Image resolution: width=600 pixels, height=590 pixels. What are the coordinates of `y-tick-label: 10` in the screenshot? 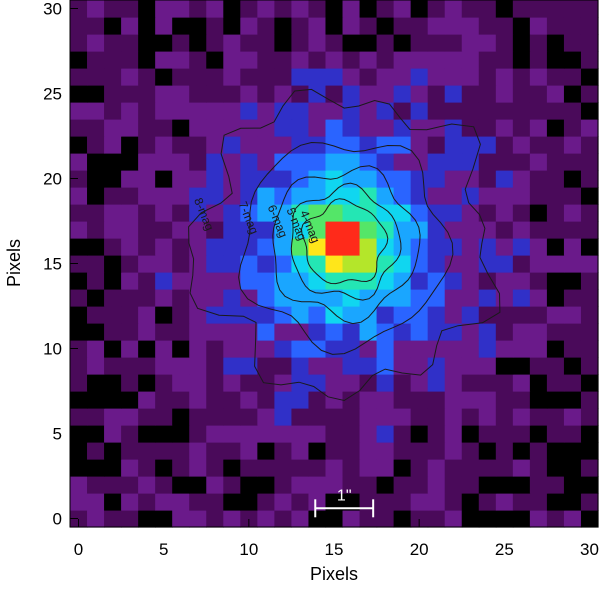 It's located at (52, 349).